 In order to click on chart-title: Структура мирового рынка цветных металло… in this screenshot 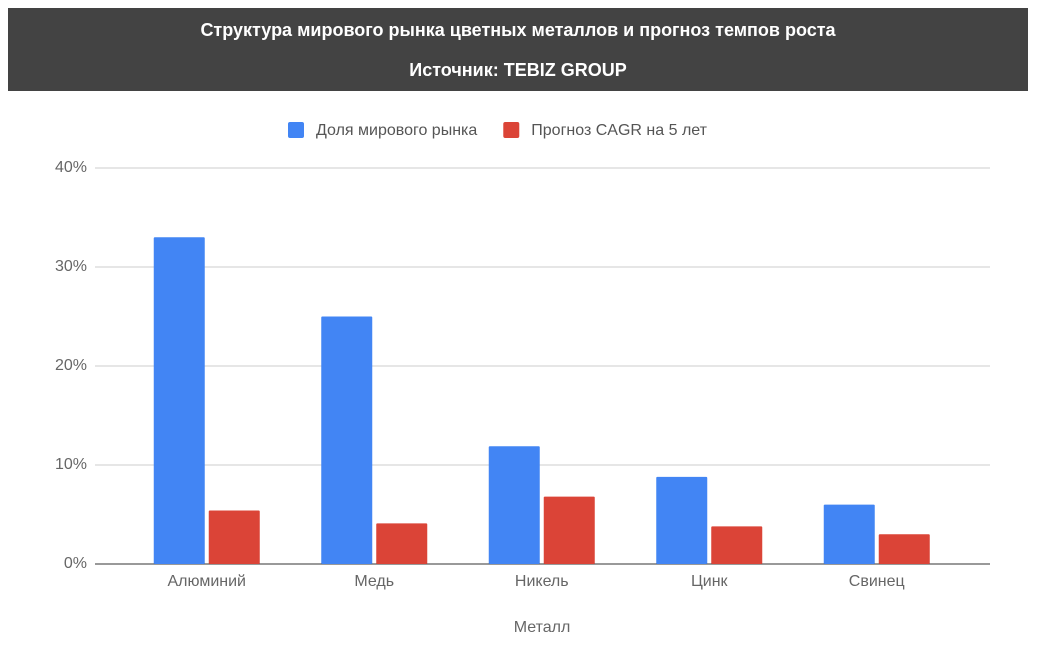, I will do `click(518, 30)`.